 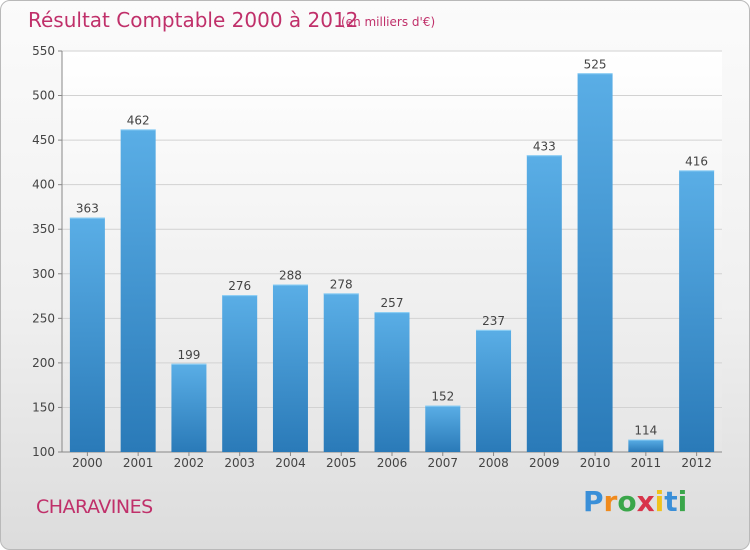 What do you see at coordinates (43, 185) in the screenshot?
I see `y-tick-label: 400` at bounding box center [43, 185].